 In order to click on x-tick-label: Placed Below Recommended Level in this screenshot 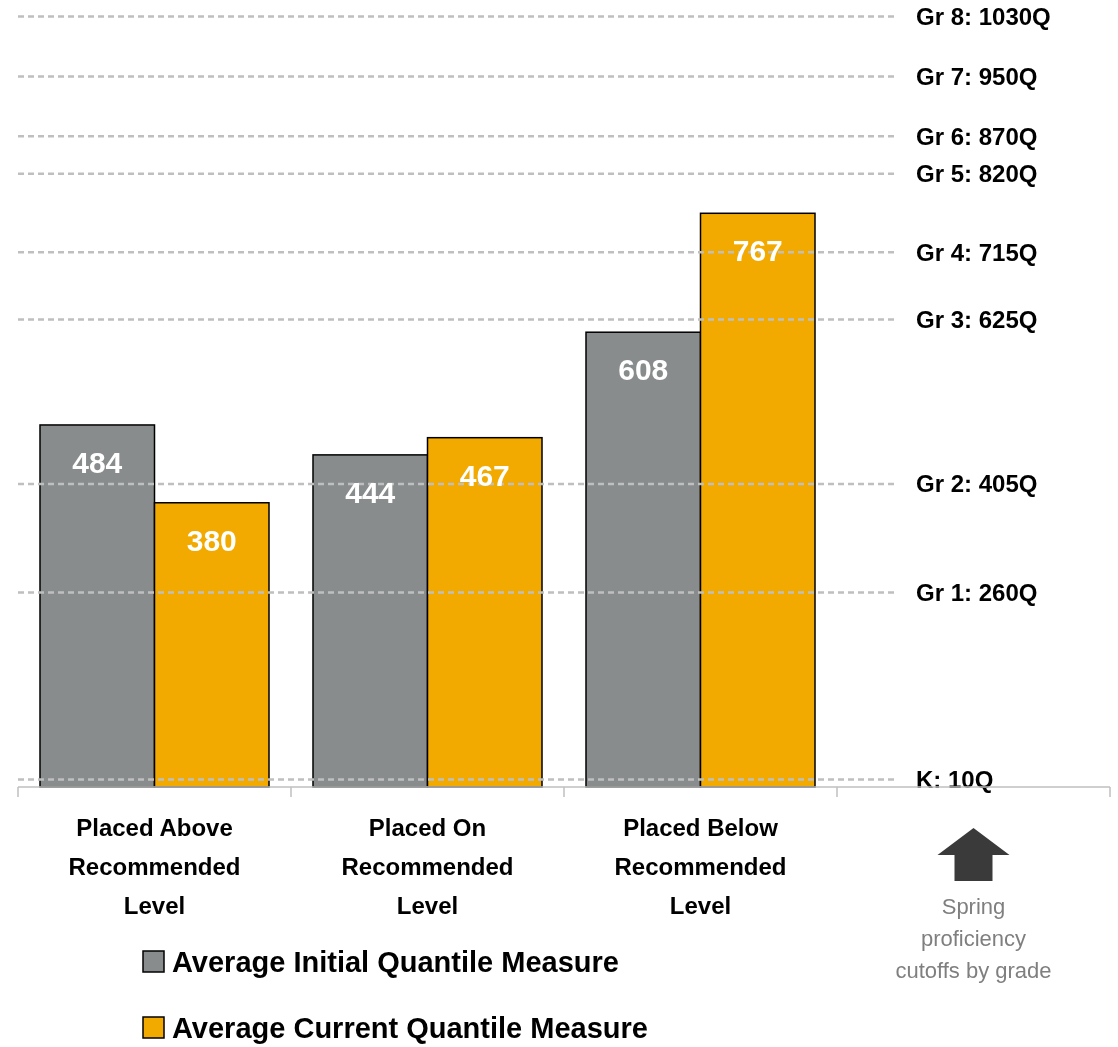, I will do `click(700, 866)`.